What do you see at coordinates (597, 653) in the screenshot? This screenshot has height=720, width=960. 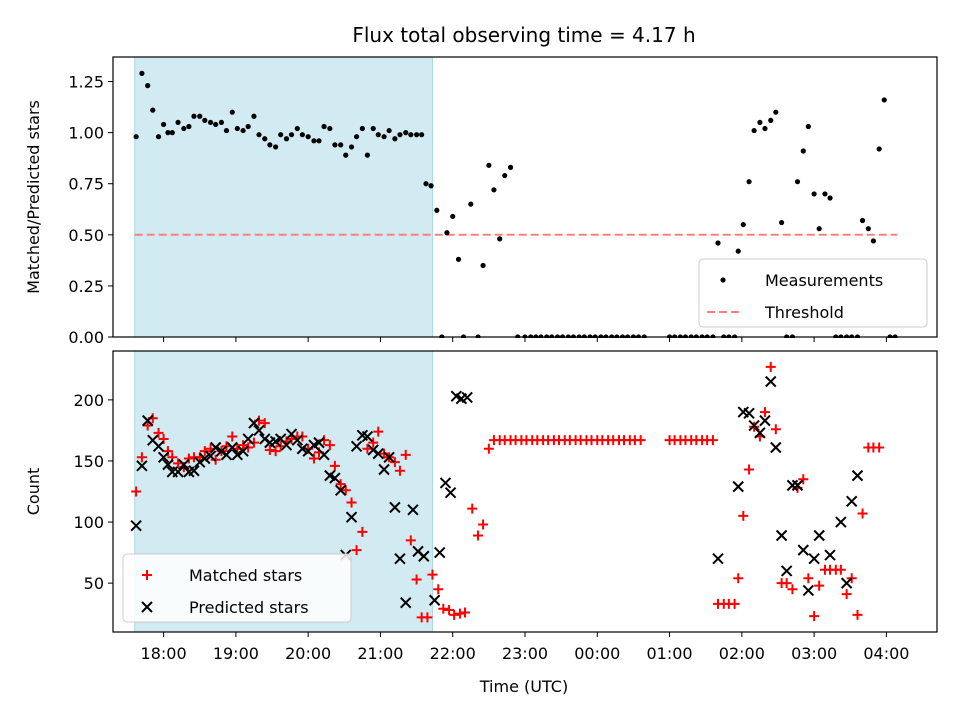 I see `x-tick-label-6: 00:00` at bounding box center [597, 653].